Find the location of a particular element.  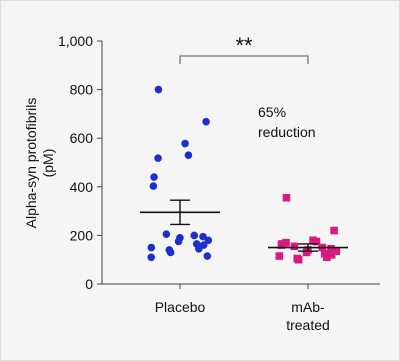

reduction-annotation-line1: 65% is located at coordinates (272, 112).